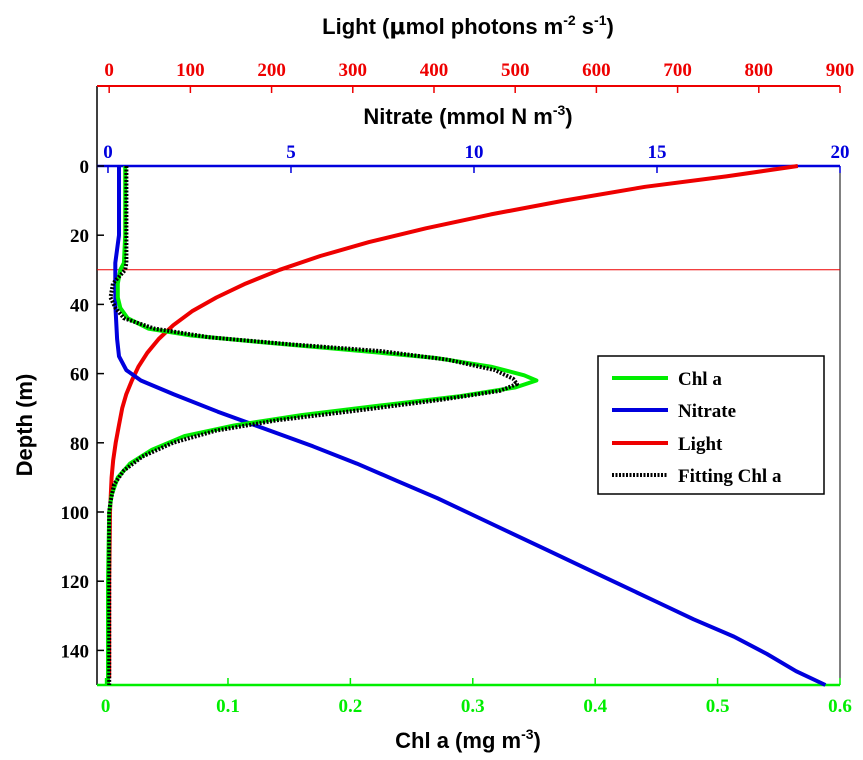 The width and height of the screenshot is (863, 760). Describe the element at coordinates (667, 379) in the screenshot. I see `legend-entry-chl-a: Chl a` at that location.